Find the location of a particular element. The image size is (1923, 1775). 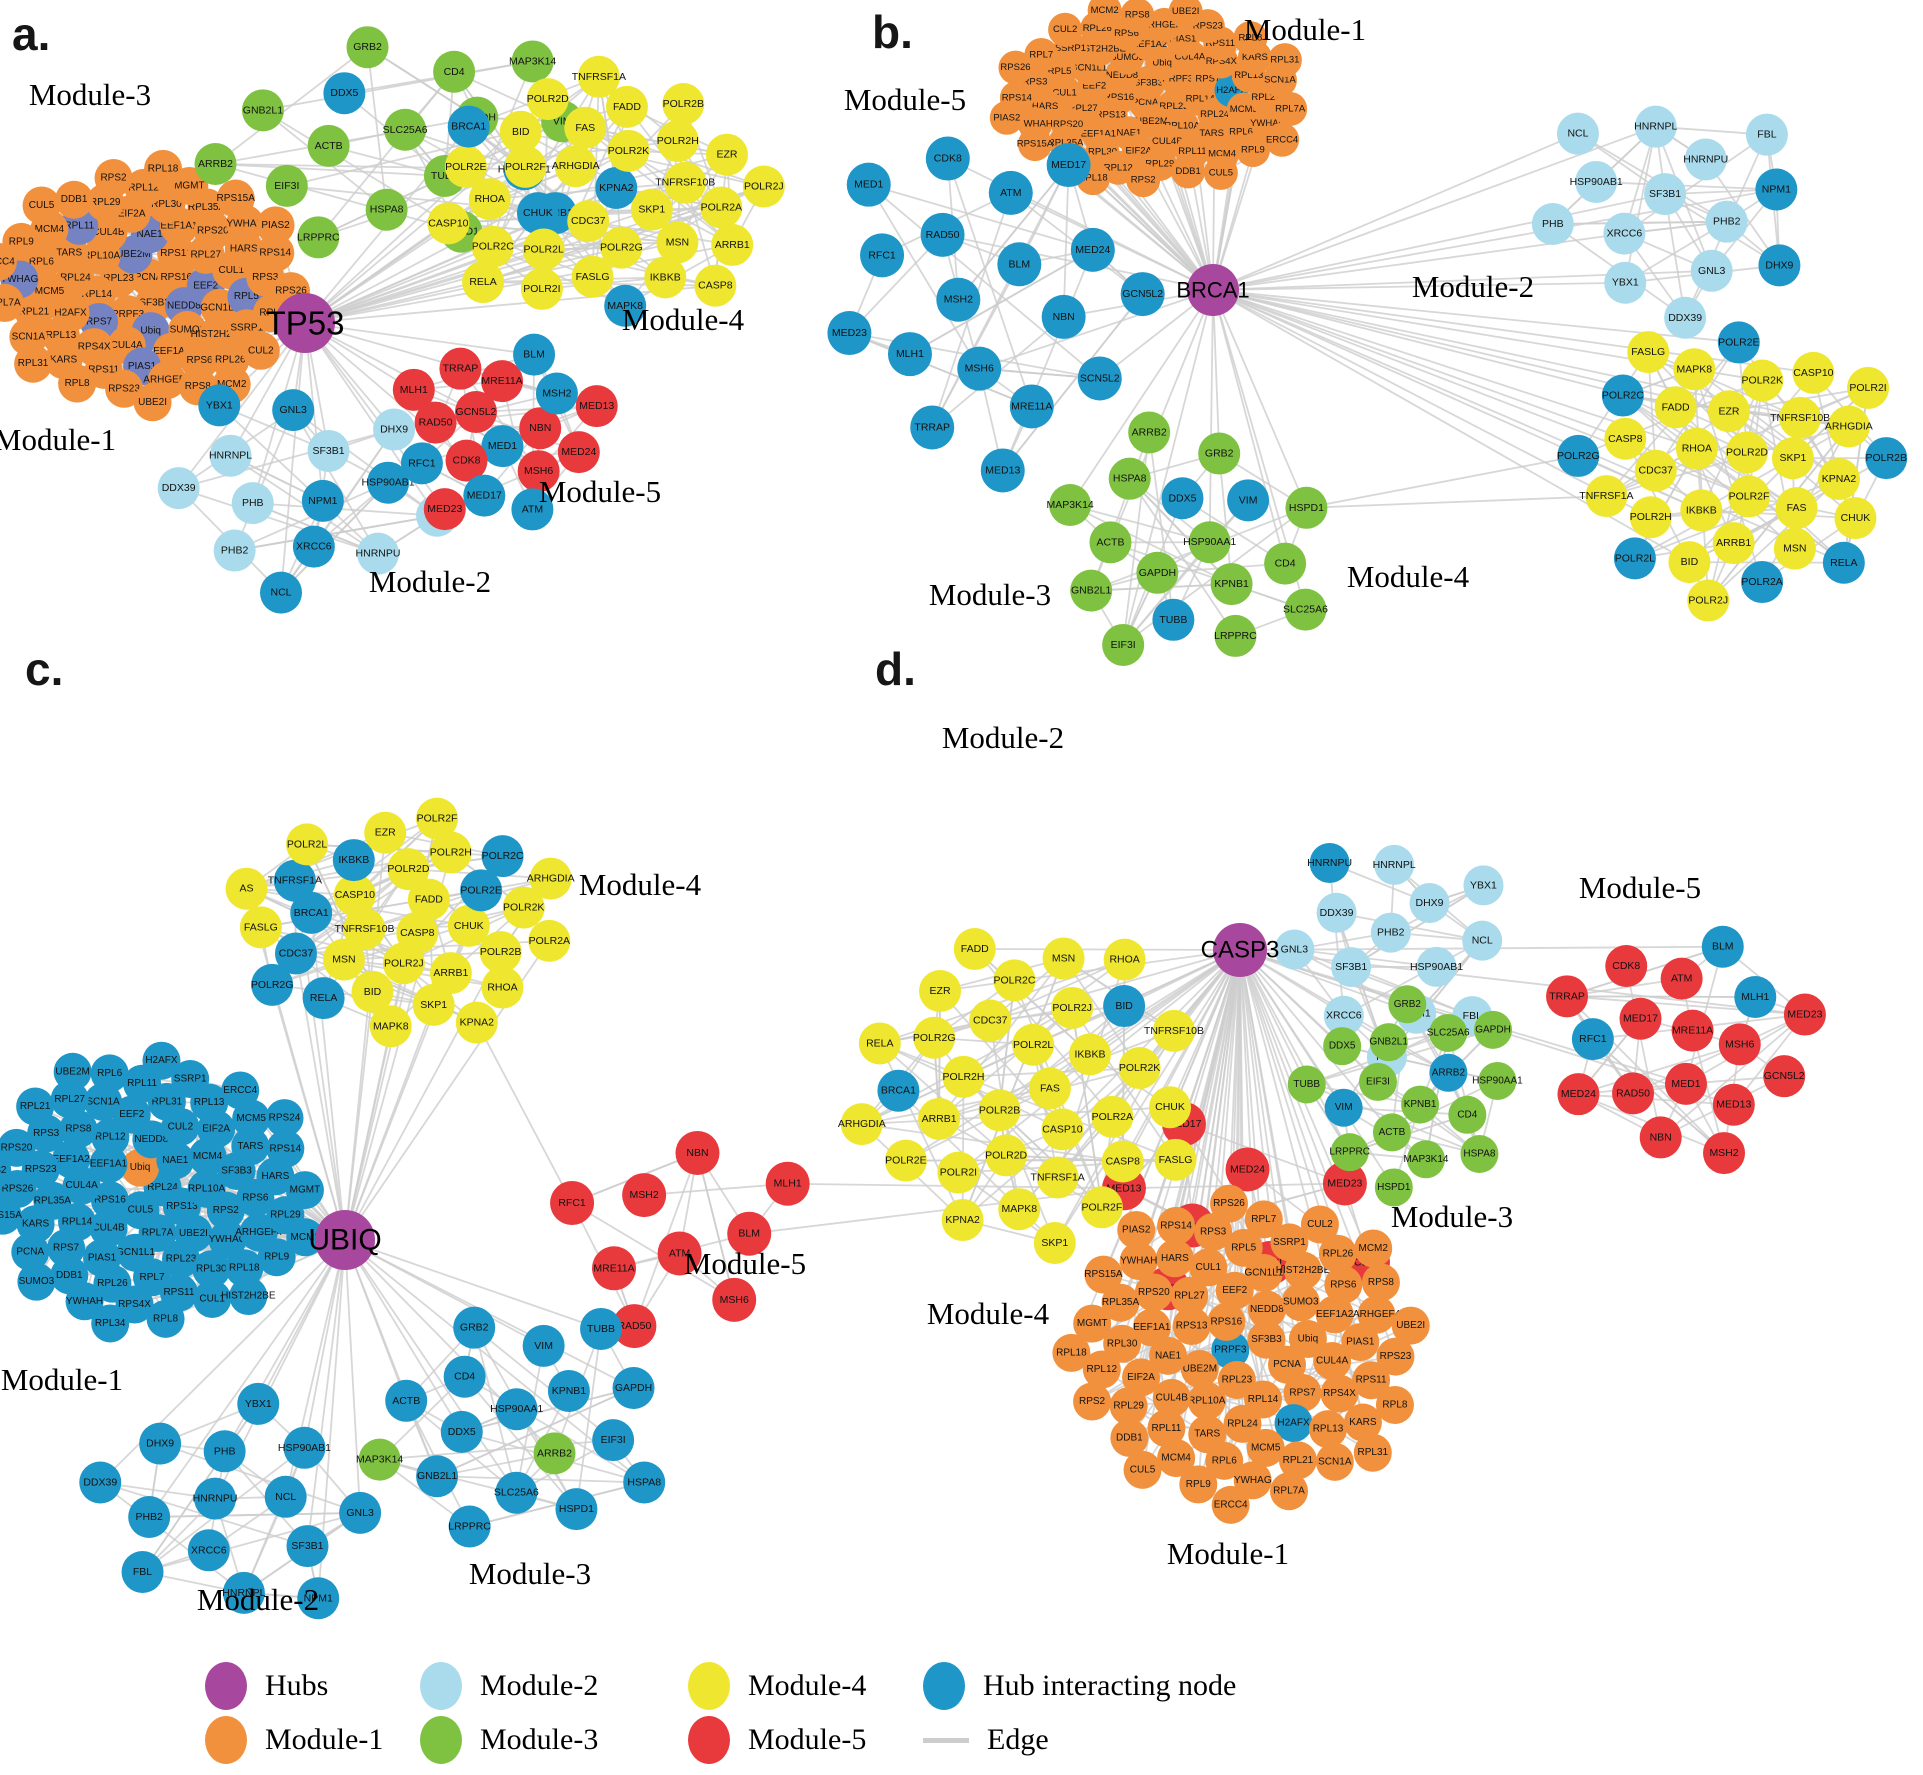

node-CDC37 is located at coordinates (990, 1020).